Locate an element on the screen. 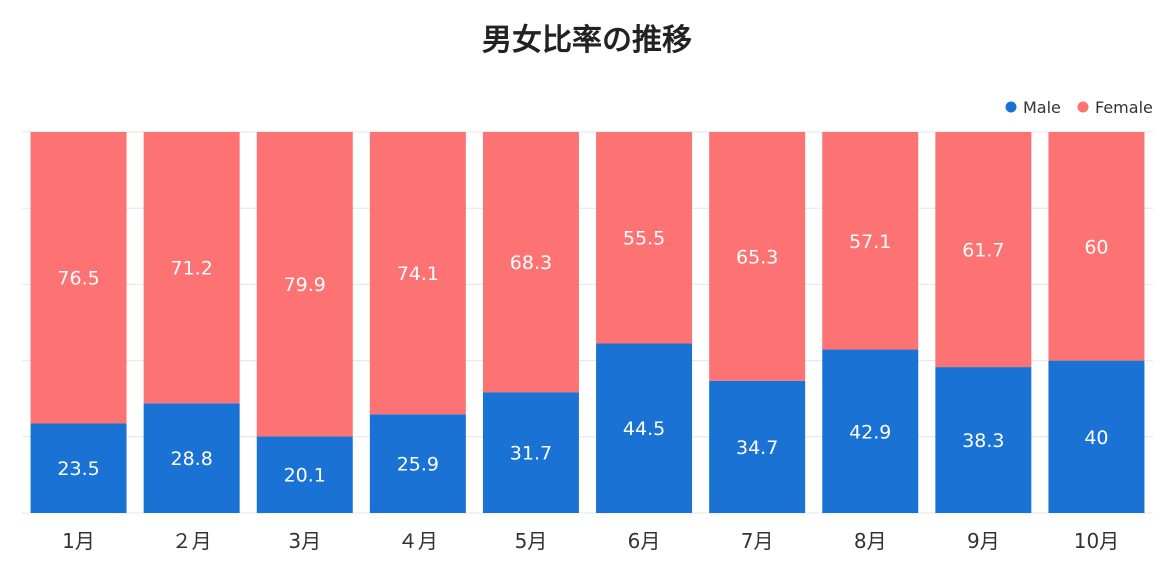 This screenshot has height=575, width=1175. data-label: 60 is located at coordinates (1096, 247).